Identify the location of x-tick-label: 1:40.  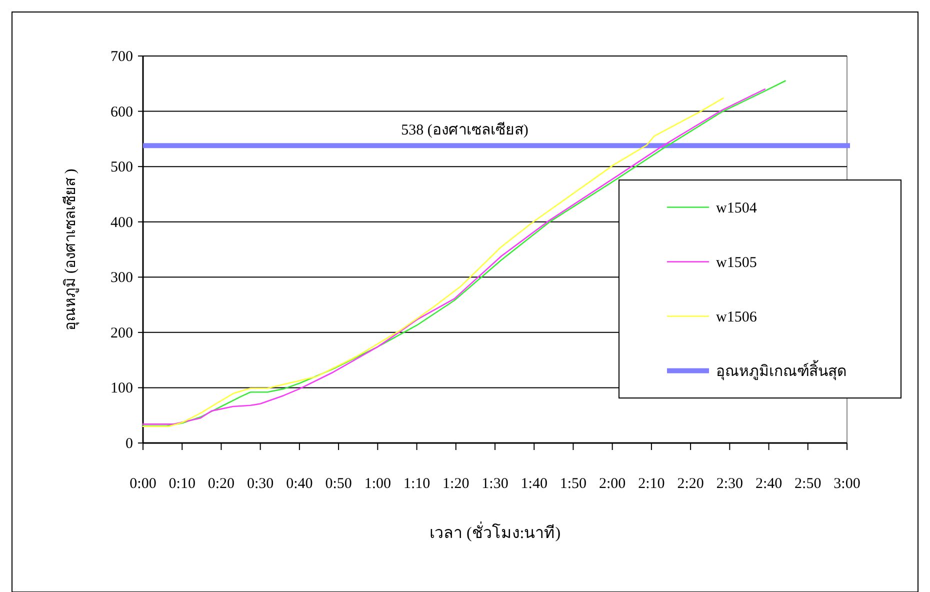
(534, 484).